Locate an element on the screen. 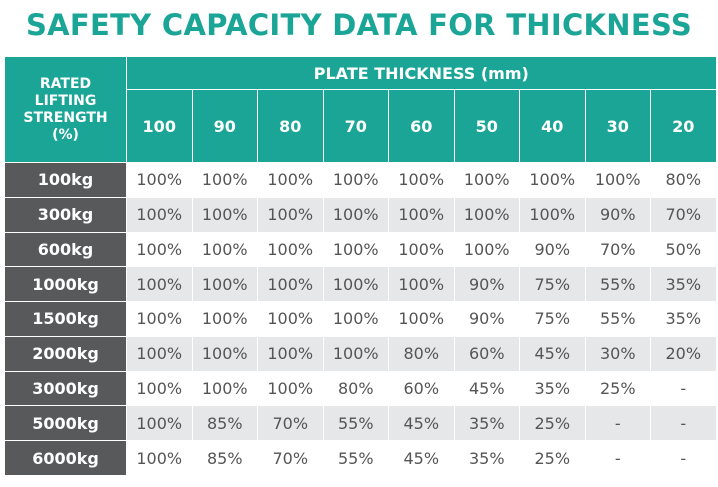  table-row: 5000kg 100% 85% 70% 55% 45% 35% 25% - - is located at coordinates (360, 423).